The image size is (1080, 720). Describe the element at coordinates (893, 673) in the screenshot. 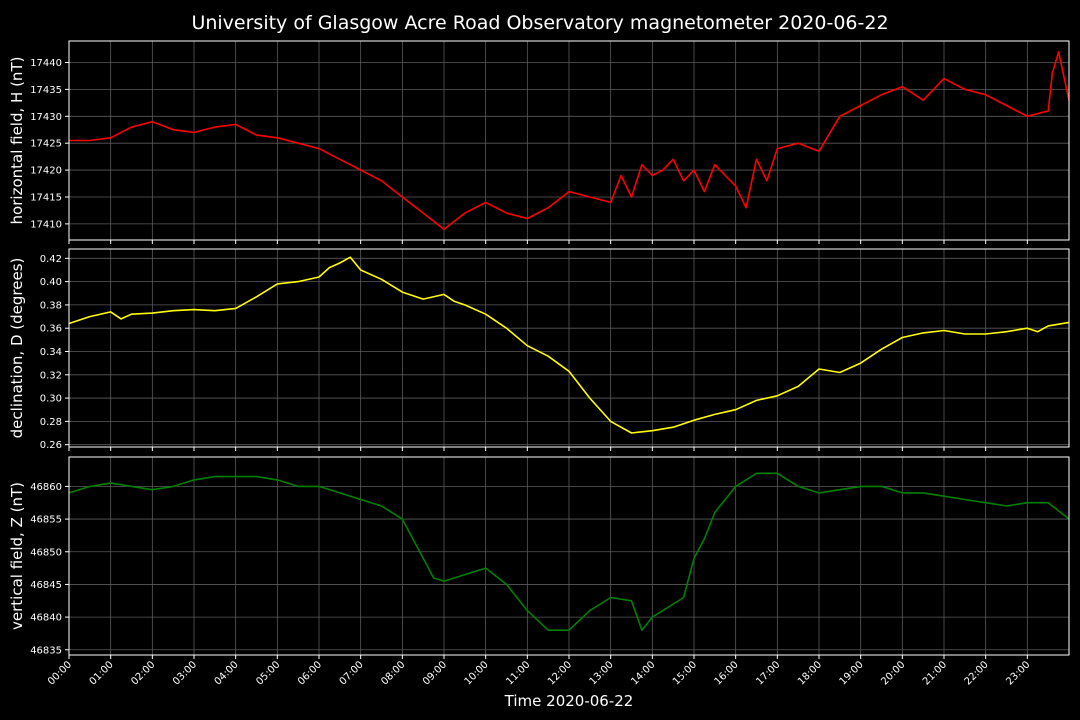

I see `x-tick-label: 20:00` at that location.